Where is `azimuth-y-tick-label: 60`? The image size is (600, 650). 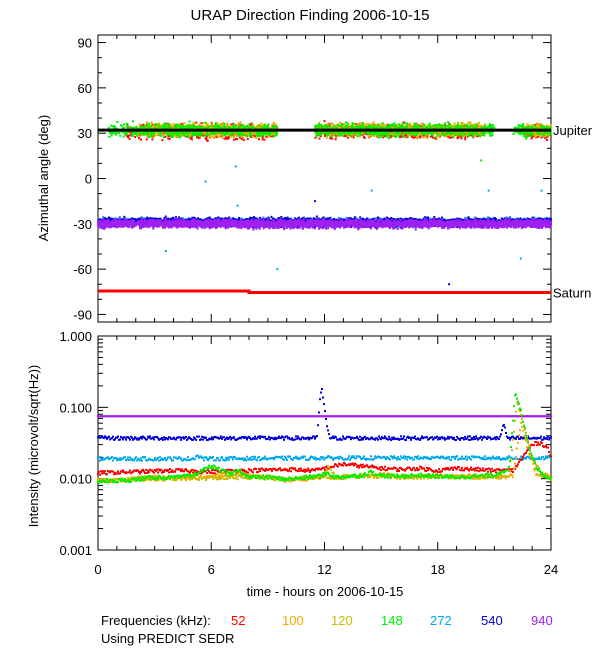 azimuth-y-tick-label: 60 is located at coordinates (85, 88).